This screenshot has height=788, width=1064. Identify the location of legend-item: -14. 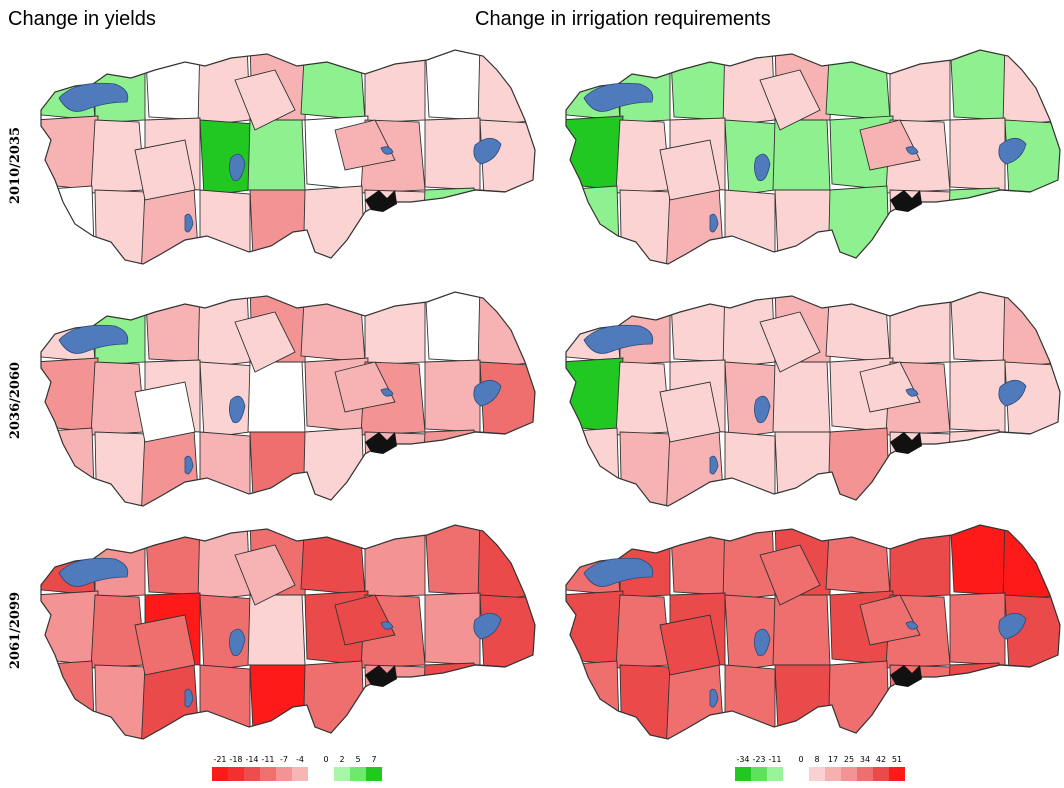
(252, 767).